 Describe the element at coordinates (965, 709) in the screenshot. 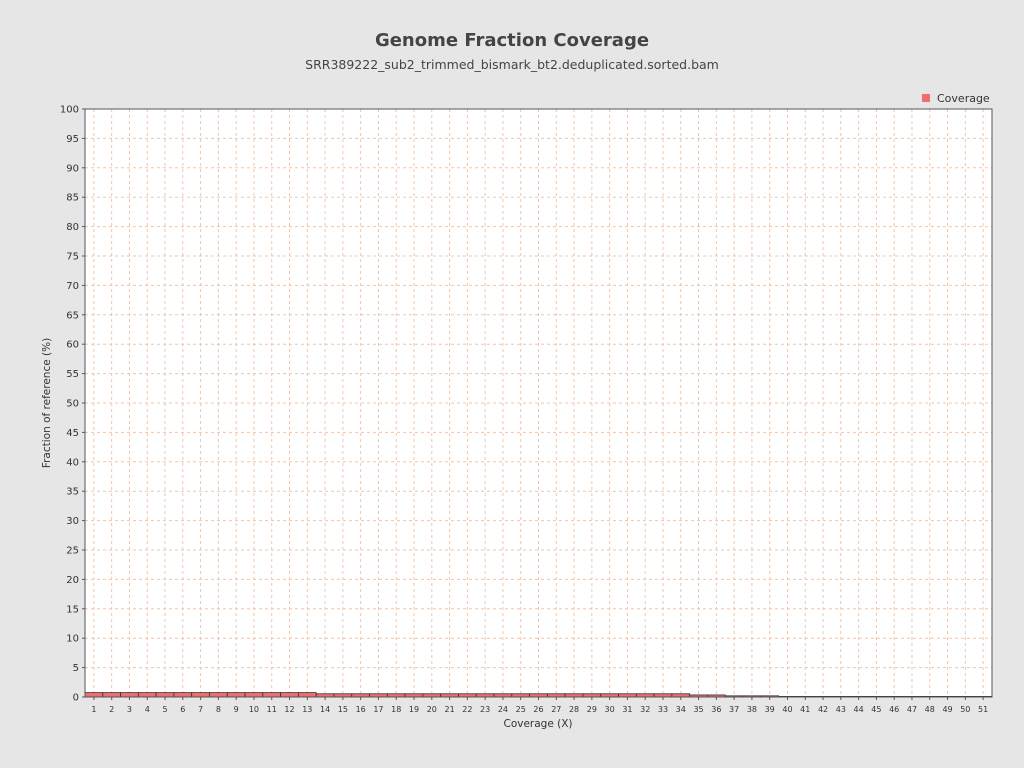

I see `x-tick-label: 50` at that location.